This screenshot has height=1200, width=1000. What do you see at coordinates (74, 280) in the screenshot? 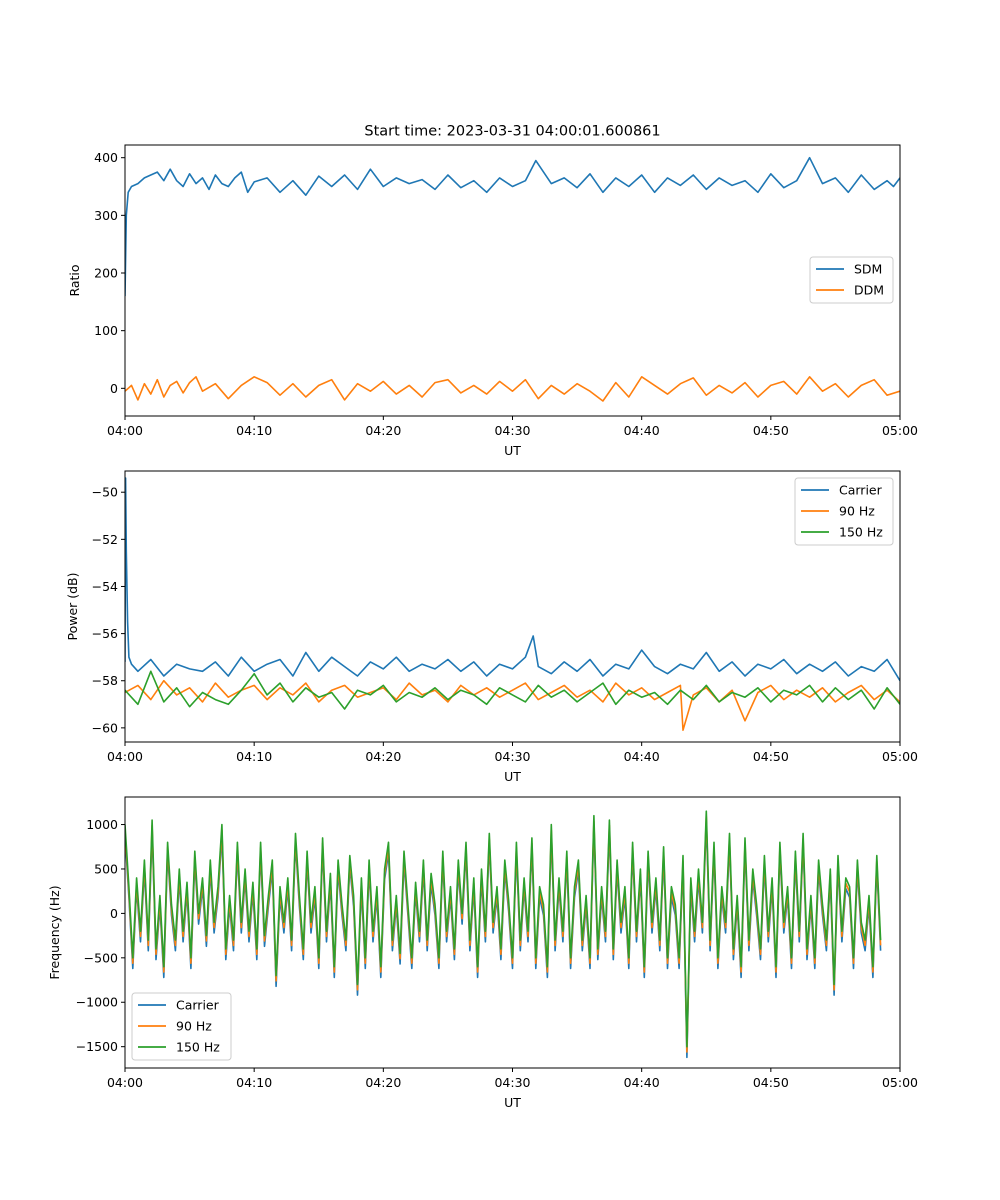
I see `y-axis-label: Ratio` at bounding box center [74, 280].